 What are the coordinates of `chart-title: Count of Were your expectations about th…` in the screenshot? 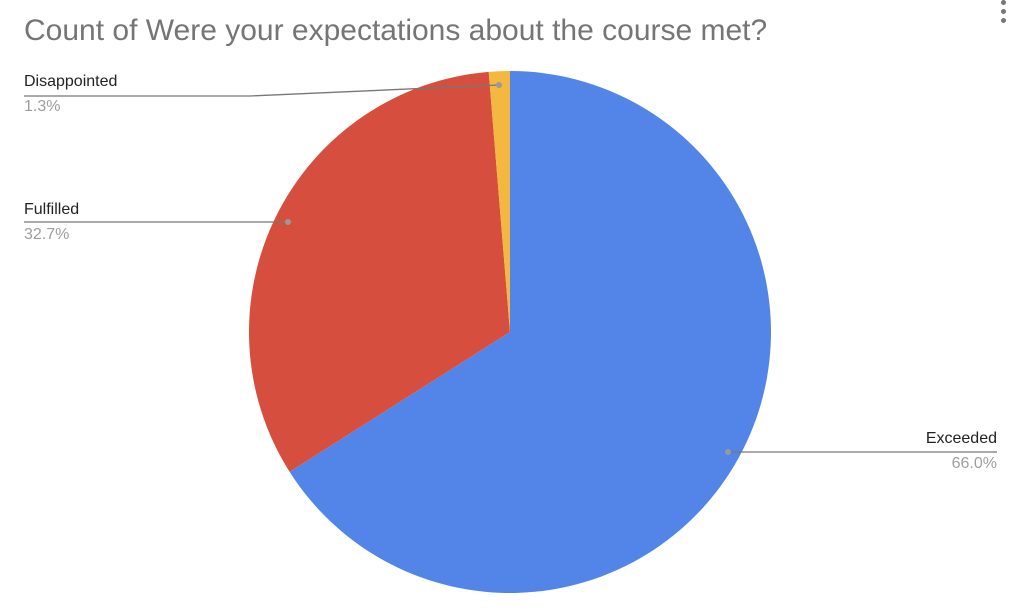 It's located at (396, 30).